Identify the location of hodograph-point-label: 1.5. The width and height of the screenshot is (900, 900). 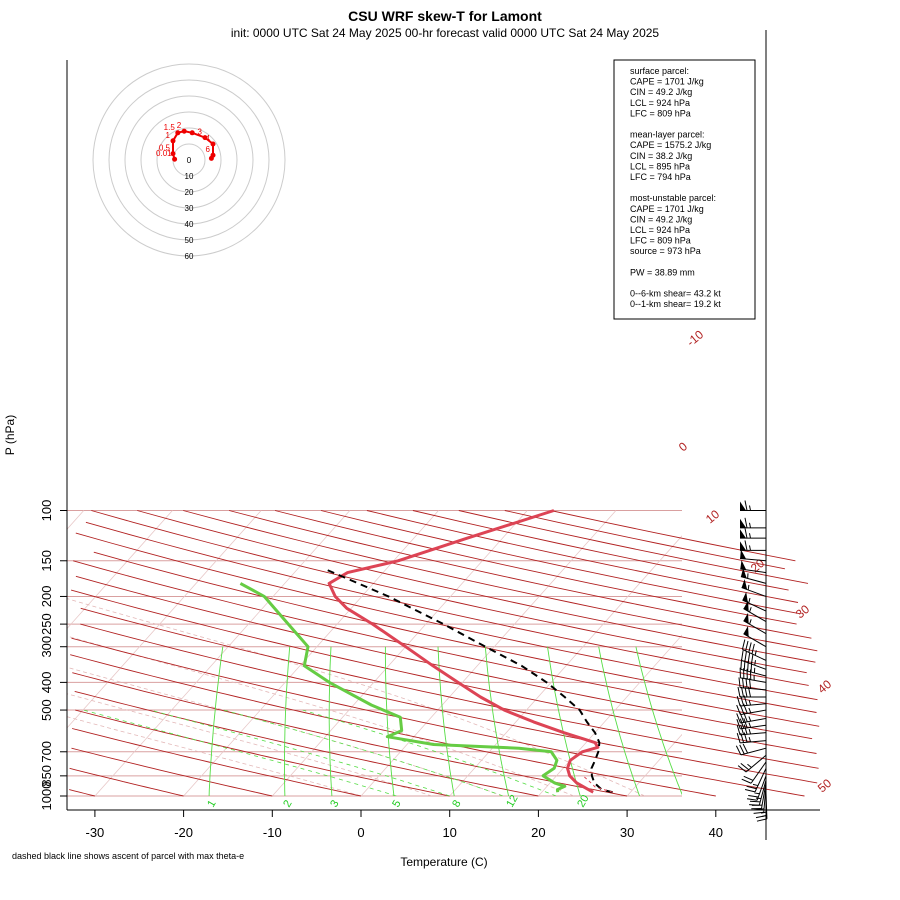
(170, 127).